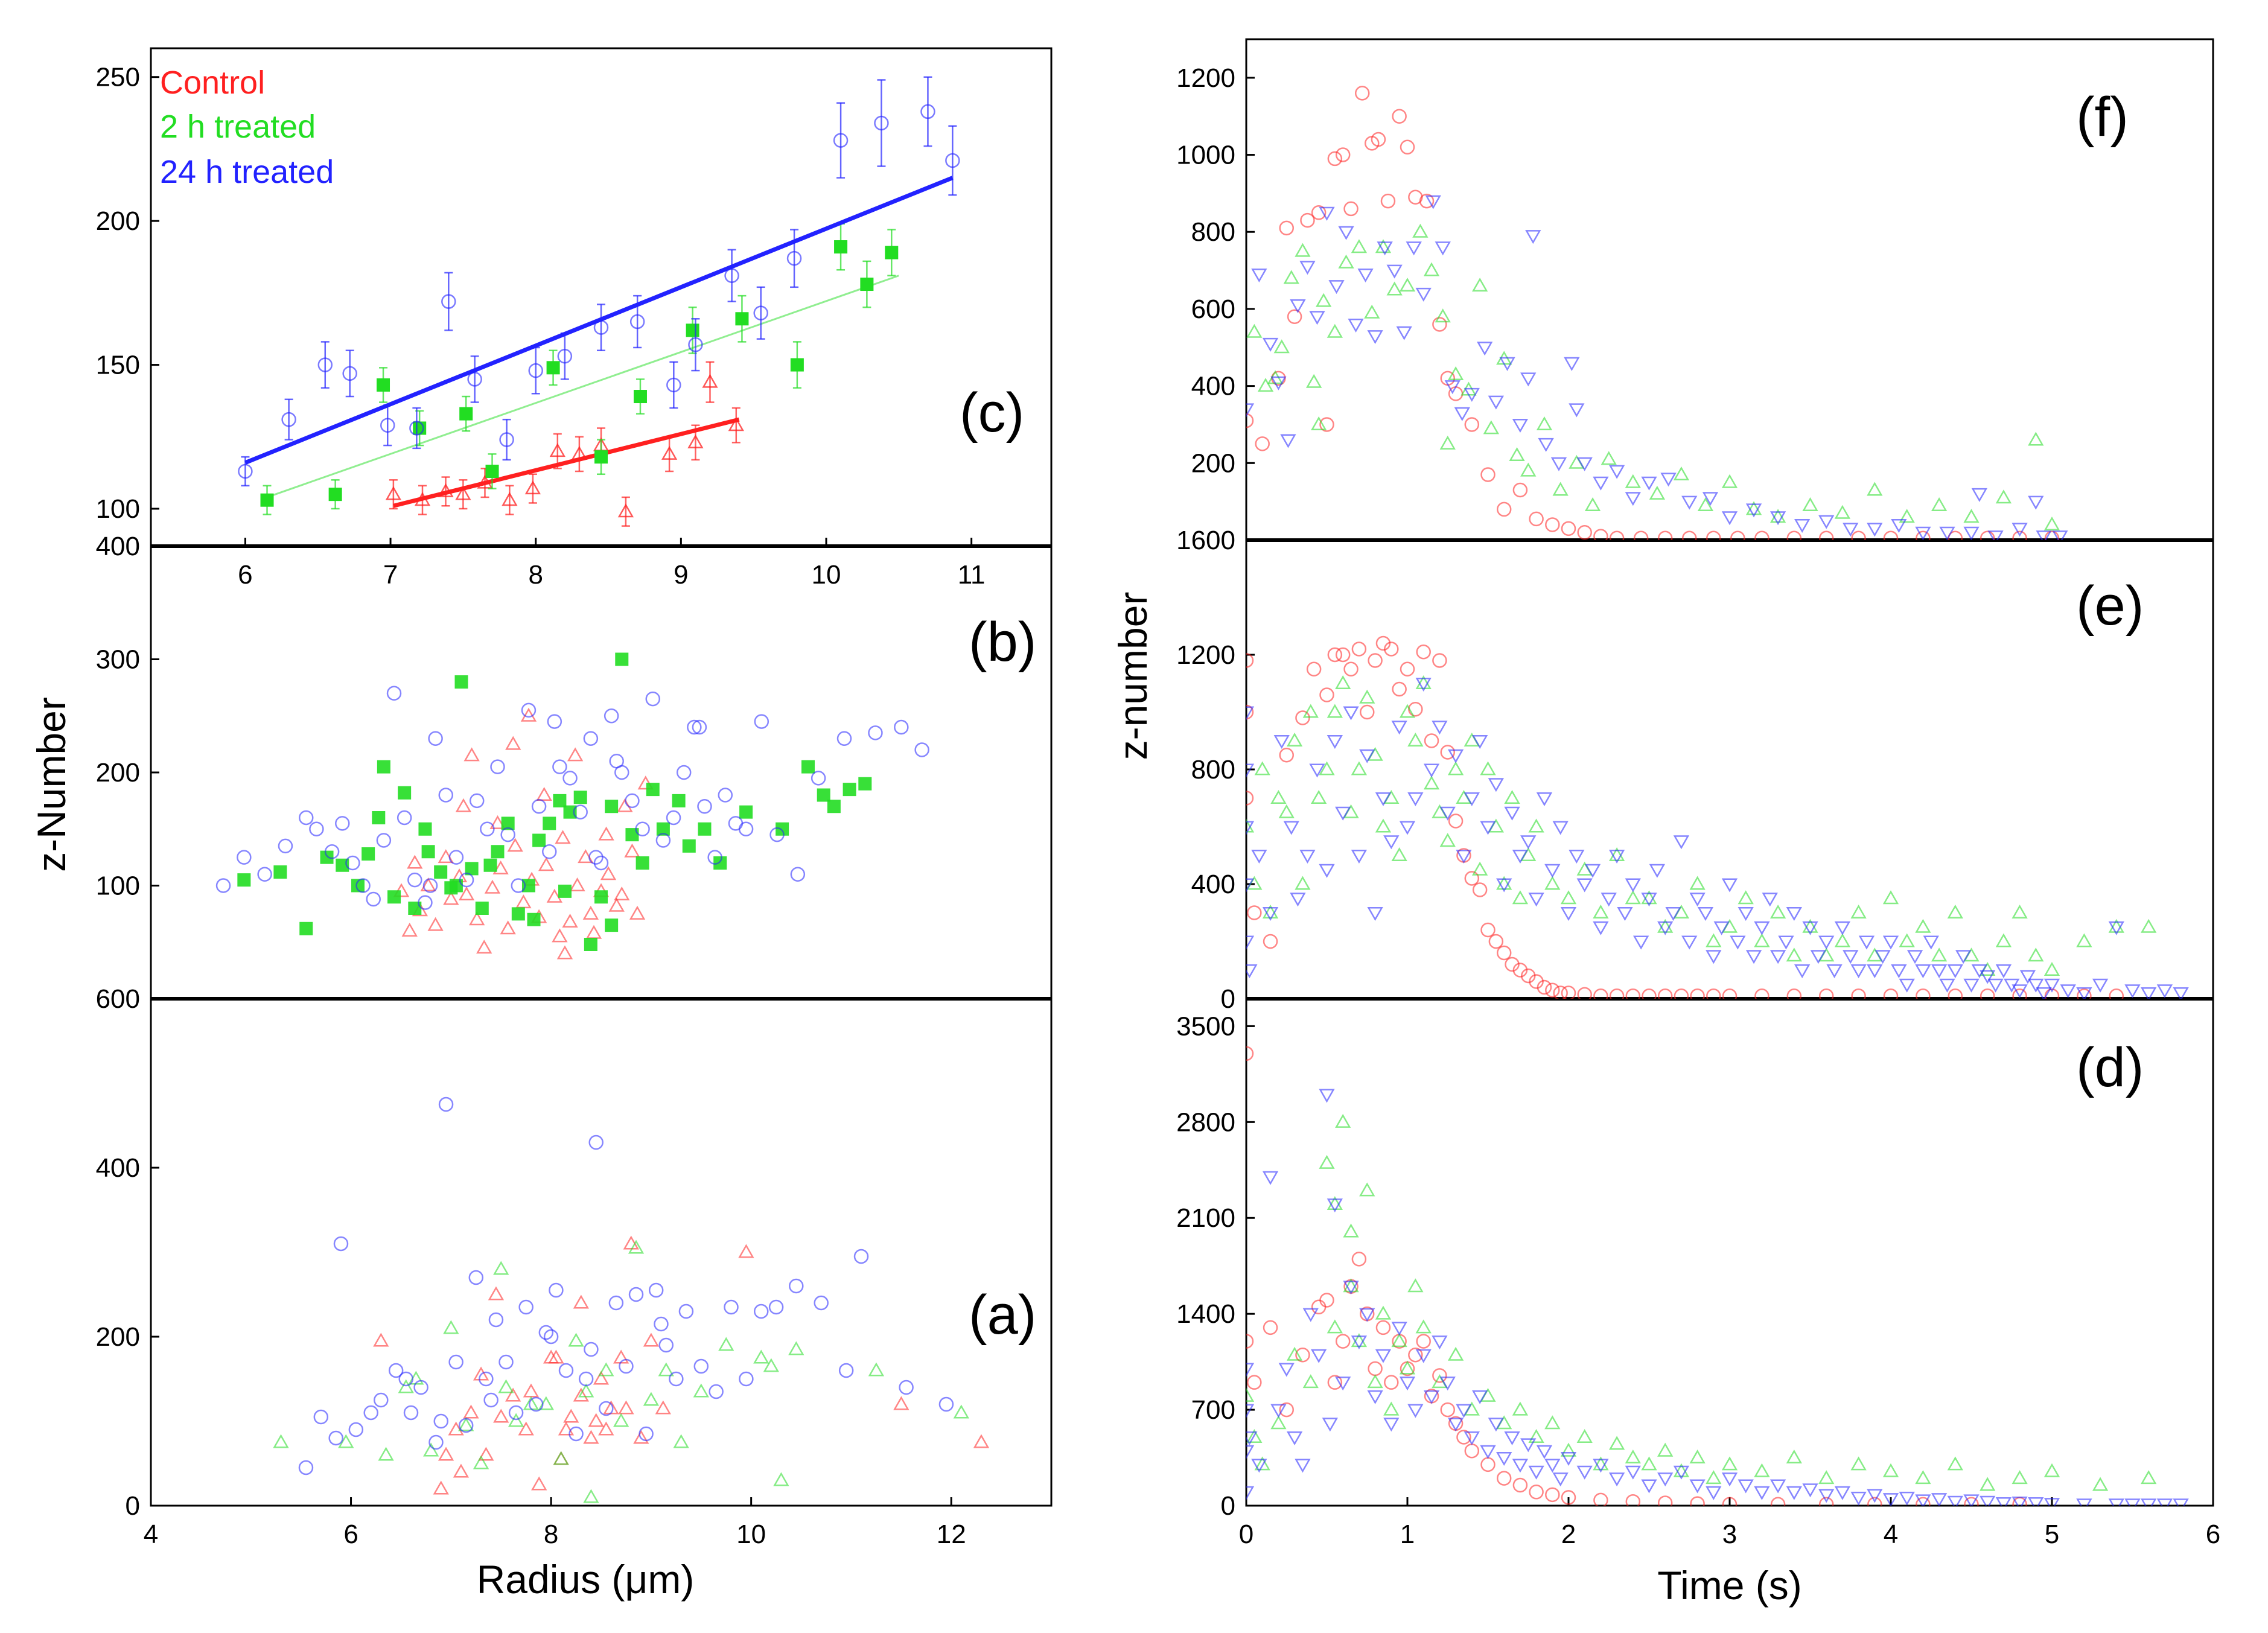  I want to click on y-tick-label: 0, so click(133, 1506).